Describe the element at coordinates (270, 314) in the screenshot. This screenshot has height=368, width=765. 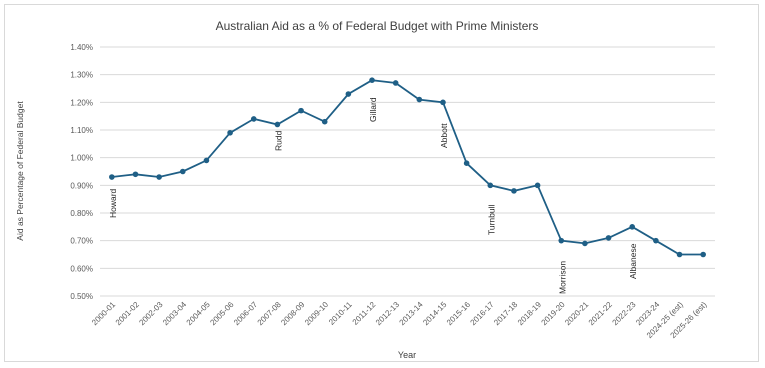
I see `x-tick-label: 2007-08` at that location.